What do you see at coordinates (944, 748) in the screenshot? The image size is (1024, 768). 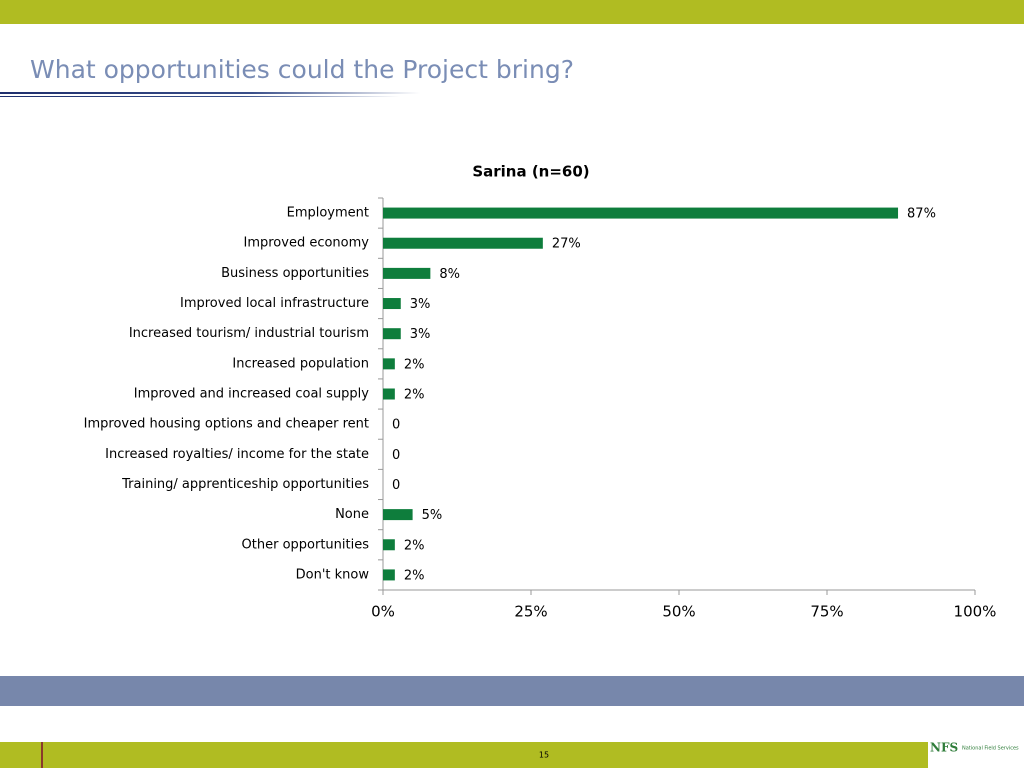 I see `logo: NFS` at bounding box center [944, 748].